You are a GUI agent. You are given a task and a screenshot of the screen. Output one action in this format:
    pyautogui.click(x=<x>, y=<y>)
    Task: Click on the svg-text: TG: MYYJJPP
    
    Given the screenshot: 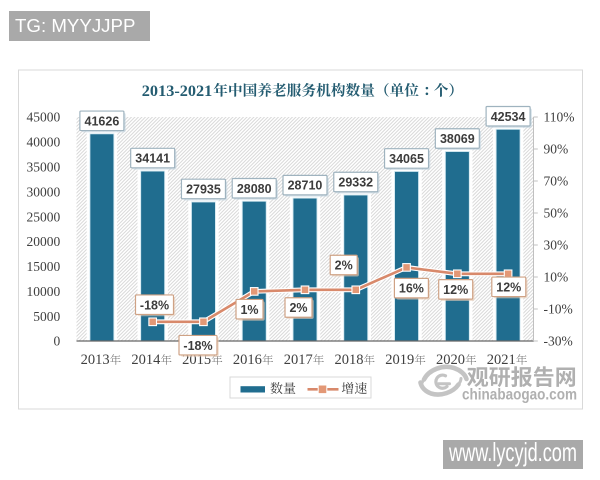 What is the action you would take?
    pyautogui.click(x=75, y=25)
    